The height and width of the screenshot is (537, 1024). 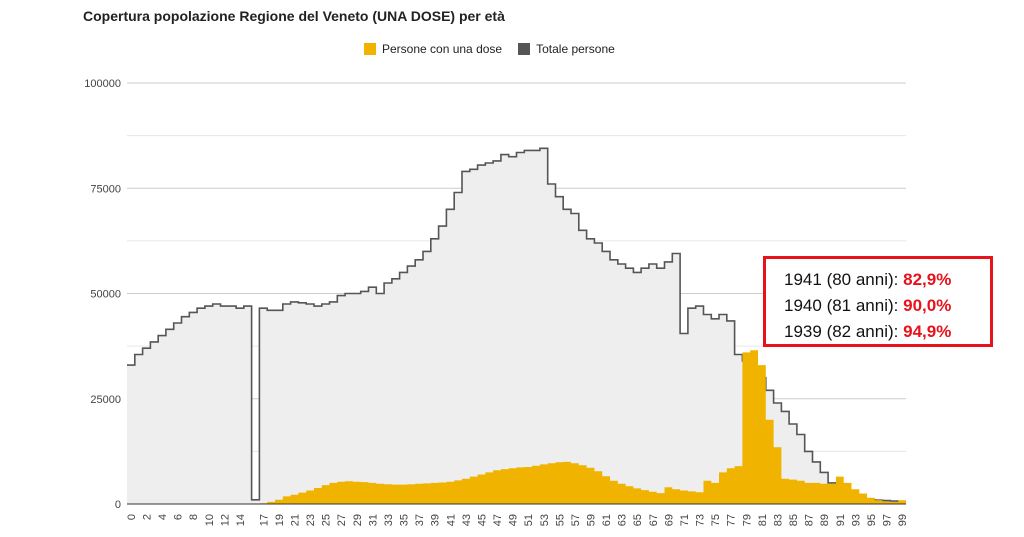 What do you see at coordinates (436, 520) in the screenshot?
I see `x-tick-label: 39` at bounding box center [436, 520].